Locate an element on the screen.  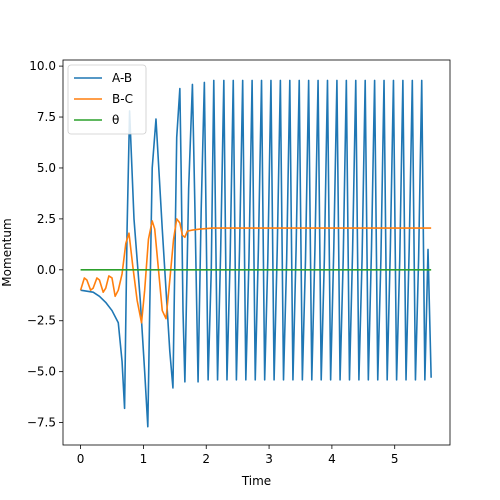
y-tick-label: −7.5 is located at coordinates (41, 423).